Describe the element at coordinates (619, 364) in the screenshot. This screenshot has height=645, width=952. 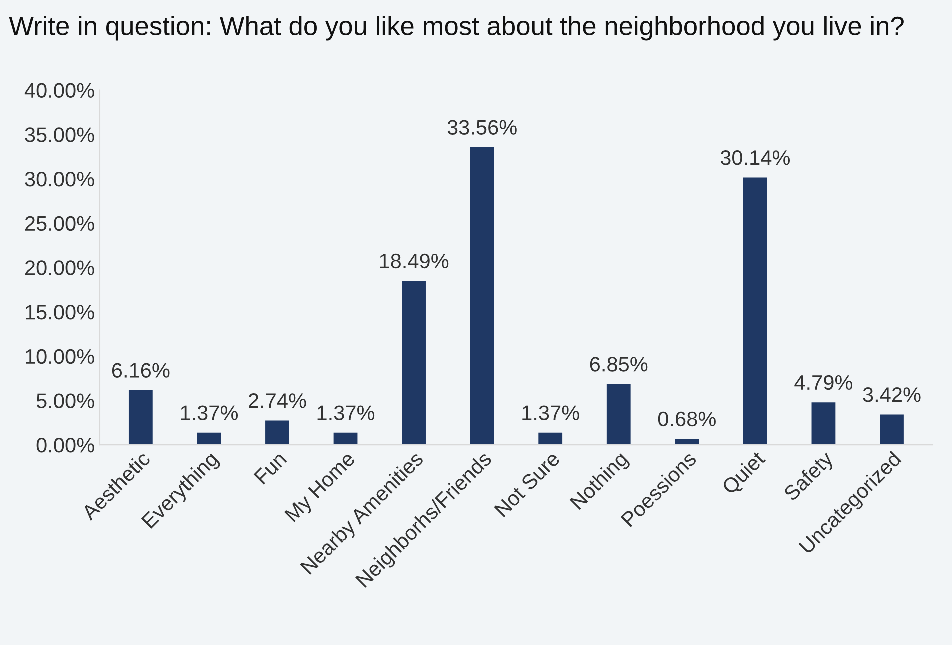
I see `data-label: 6.85%` at that location.